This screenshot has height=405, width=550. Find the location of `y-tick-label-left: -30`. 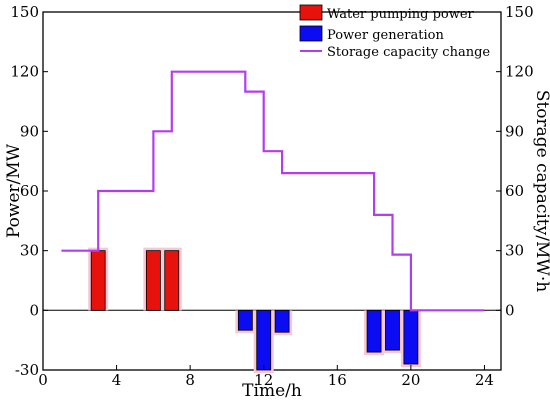

y-tick-label-left: -30 is located at coordinates (27, 370).